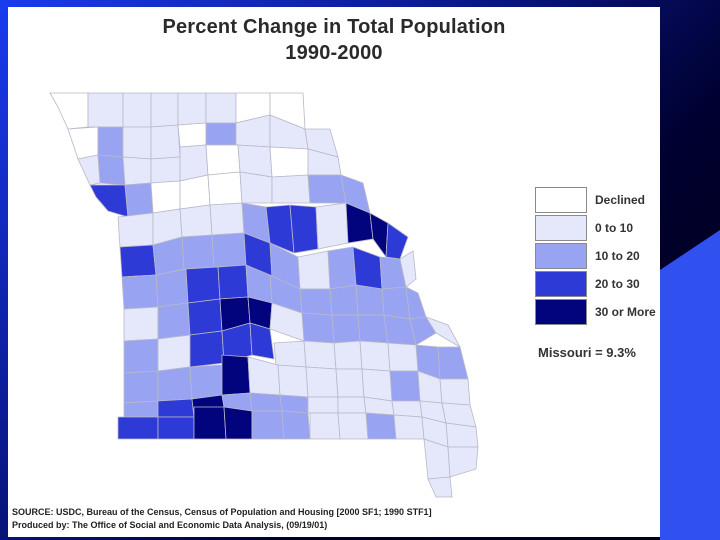 This screenshot has width=720, height=540. I want to click on legend-label: 20 to 30, so click(617, 284).